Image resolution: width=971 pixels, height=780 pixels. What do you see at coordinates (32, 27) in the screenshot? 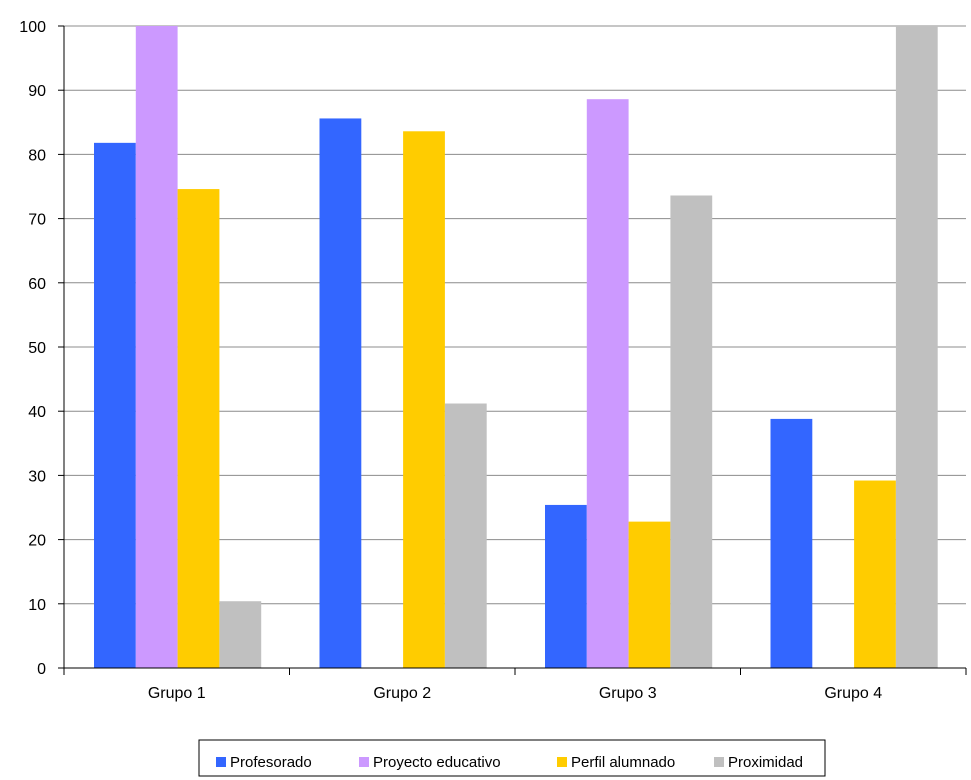
I see `y-tick-label: 100` at bounding box center [32, 27].